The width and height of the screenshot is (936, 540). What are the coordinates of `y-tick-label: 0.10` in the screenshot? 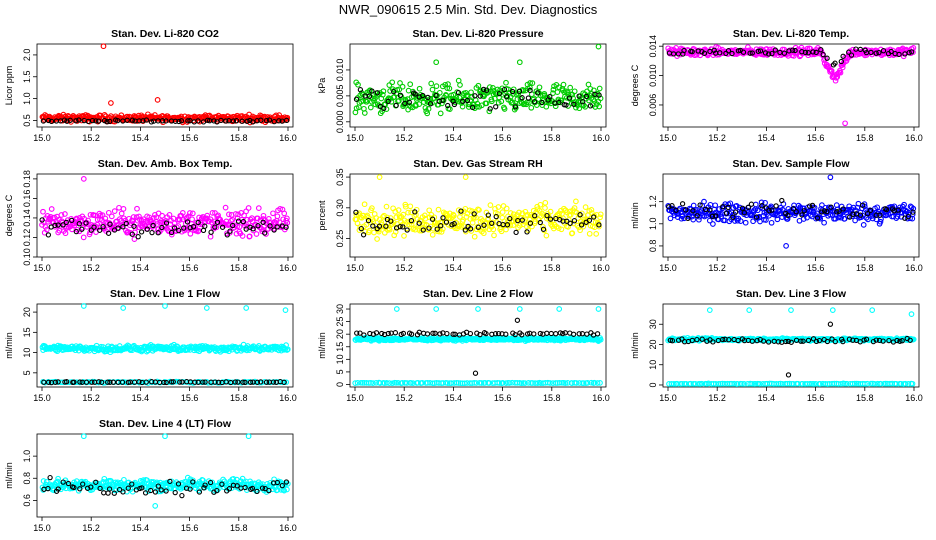 It's located at (27, 257).